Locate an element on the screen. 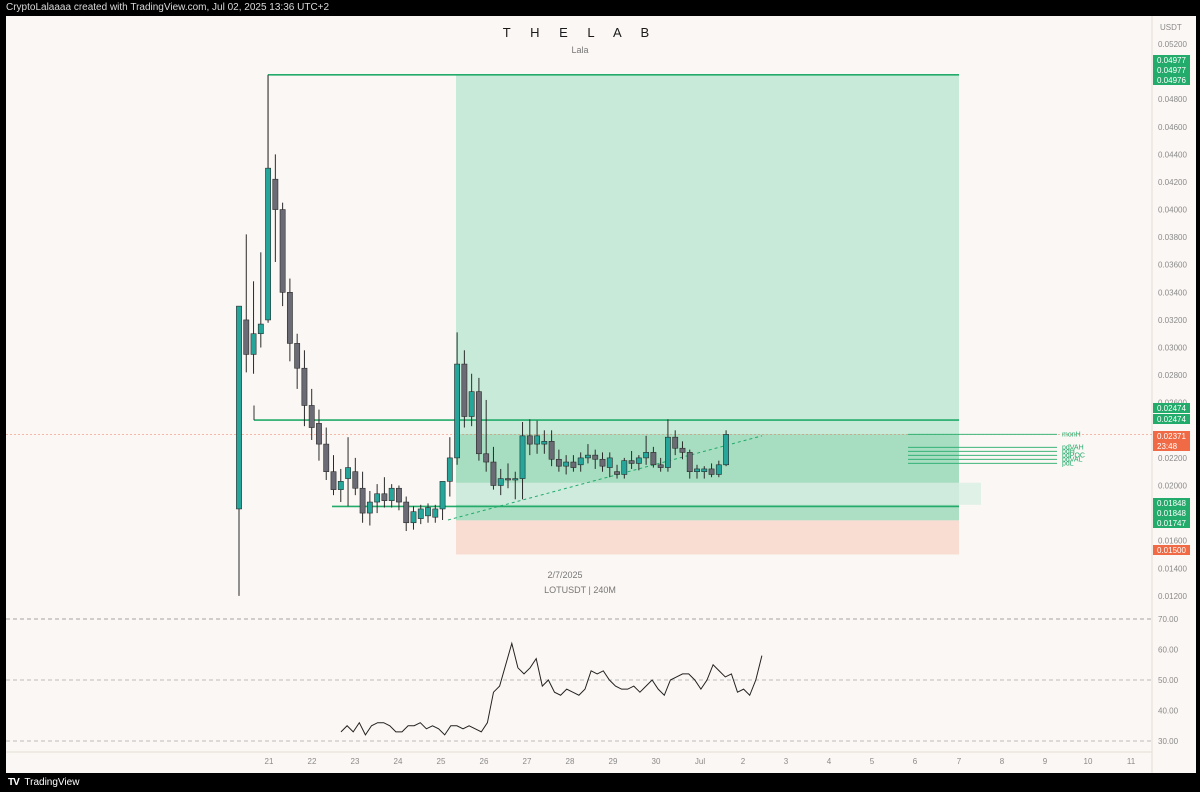 The height and width of the screenshot is (792, 1200). osc-tick-label: 30.00 is located at coordinates (1168, 741).